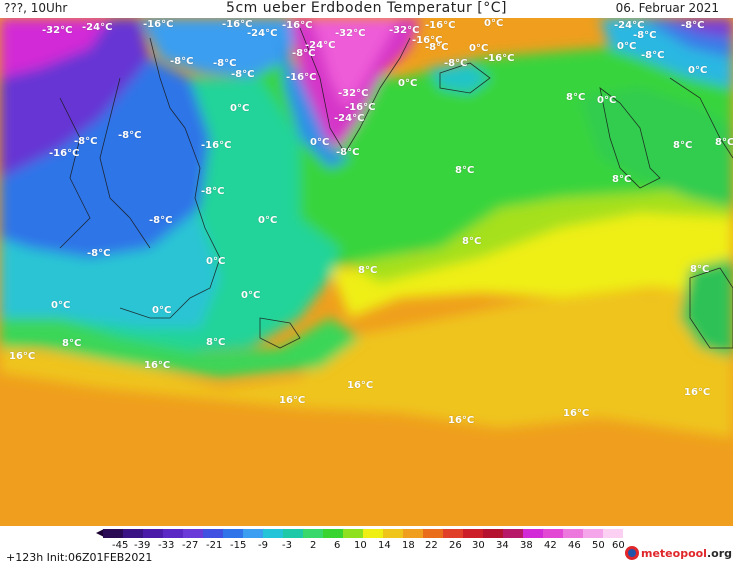 The height and width of the screenshot is (566, 733). What do you see at coordinates (719, 553) in the screenshot?
I see `logo-suffix: .org` at bounding box center [719, 553].